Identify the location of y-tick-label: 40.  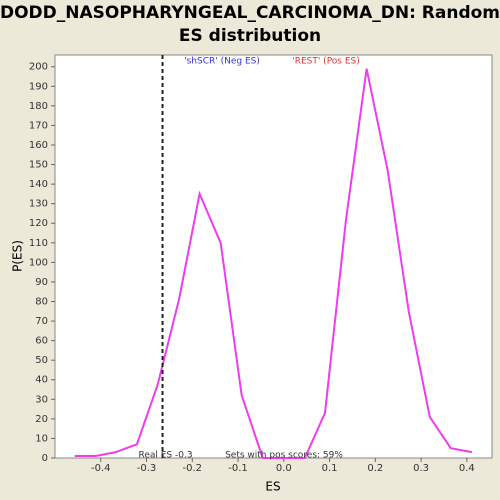
(41, 380).